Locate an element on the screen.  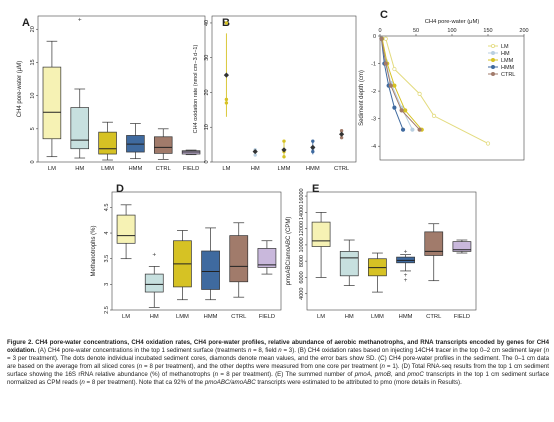
panel-A-frame is located at coordinates (121, 89).